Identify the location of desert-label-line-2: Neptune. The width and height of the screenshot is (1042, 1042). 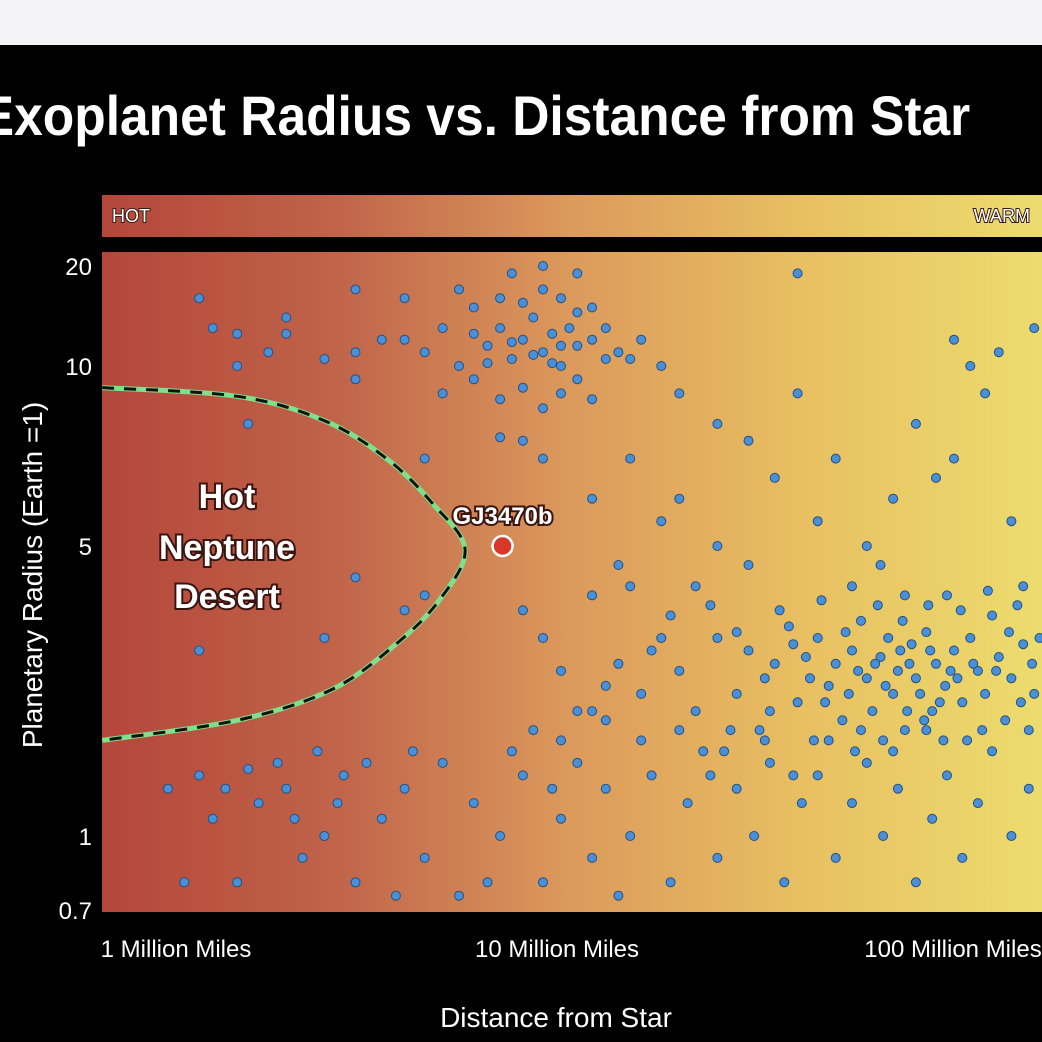
(227, 548).